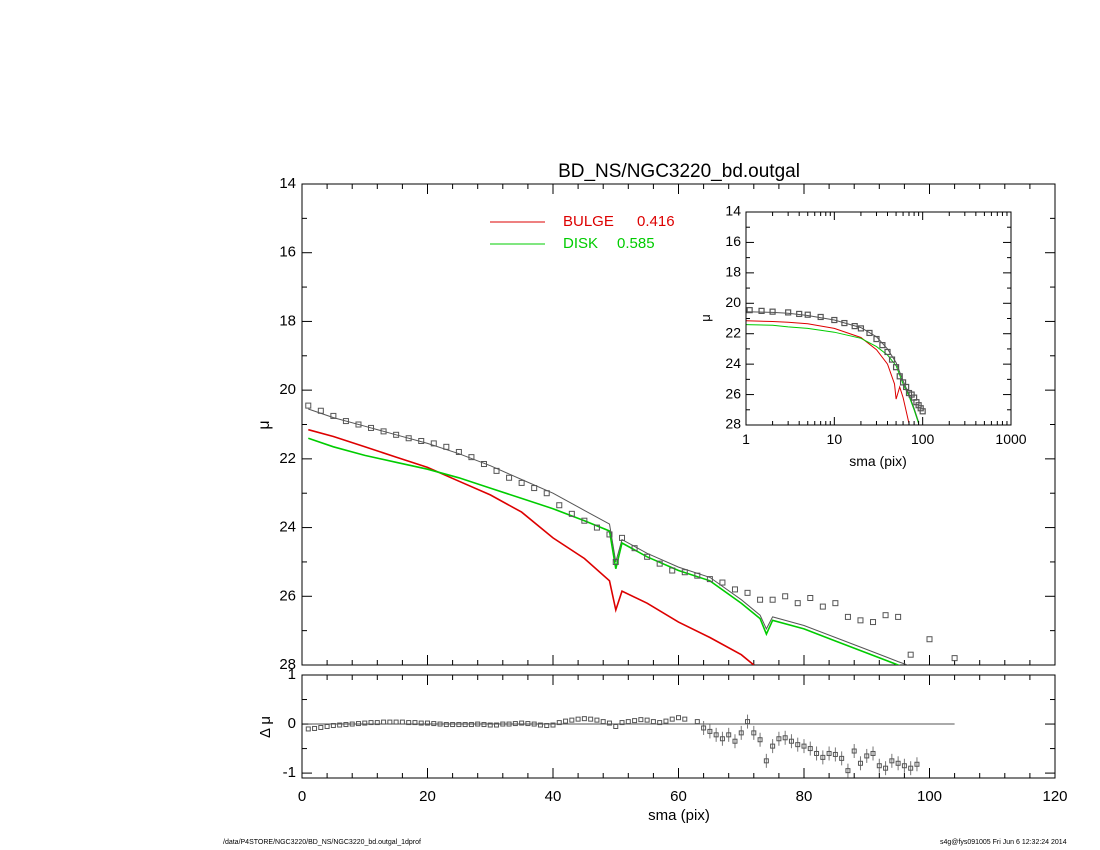 This screenshot has width=1100, height=850. What do you see at coordinates (656, 221) in the screenshot?
I see `legend-bulge-value: 0.416` at bounding box center [656, 221].